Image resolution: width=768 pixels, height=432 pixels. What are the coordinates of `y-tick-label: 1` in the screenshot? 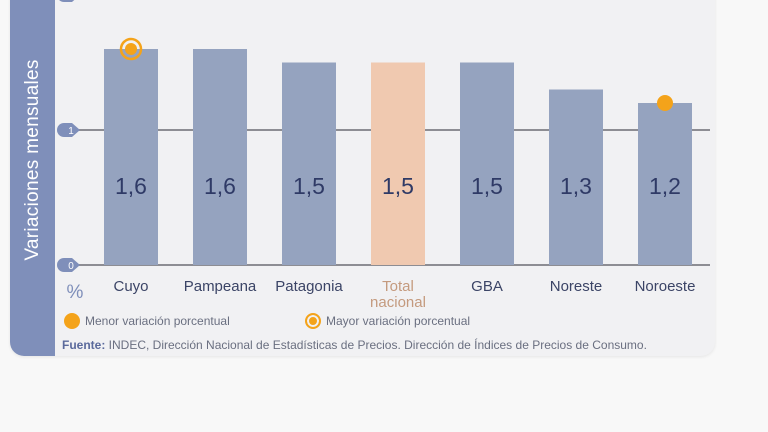 It's located at (71, 131).